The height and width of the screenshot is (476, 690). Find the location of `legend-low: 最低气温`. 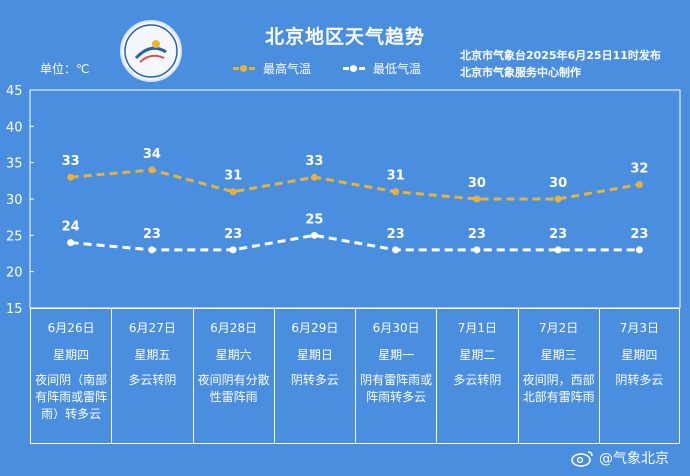

legend-low: 最低气温 is located at coordinates (382, 68).